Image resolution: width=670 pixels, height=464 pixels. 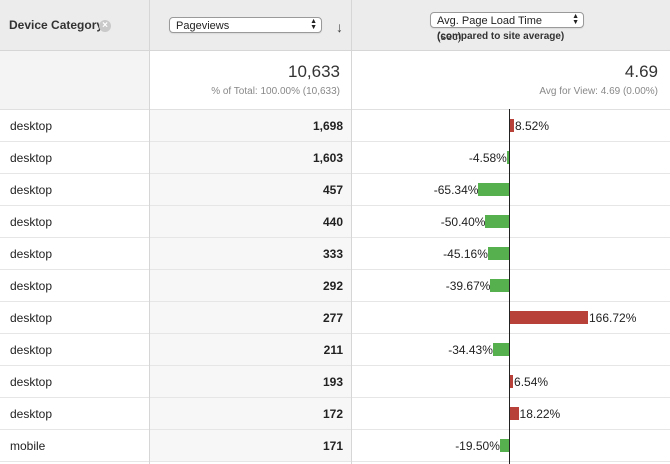 I want to click on comparison-percent: -45.16%, so click(x=465, y=254).